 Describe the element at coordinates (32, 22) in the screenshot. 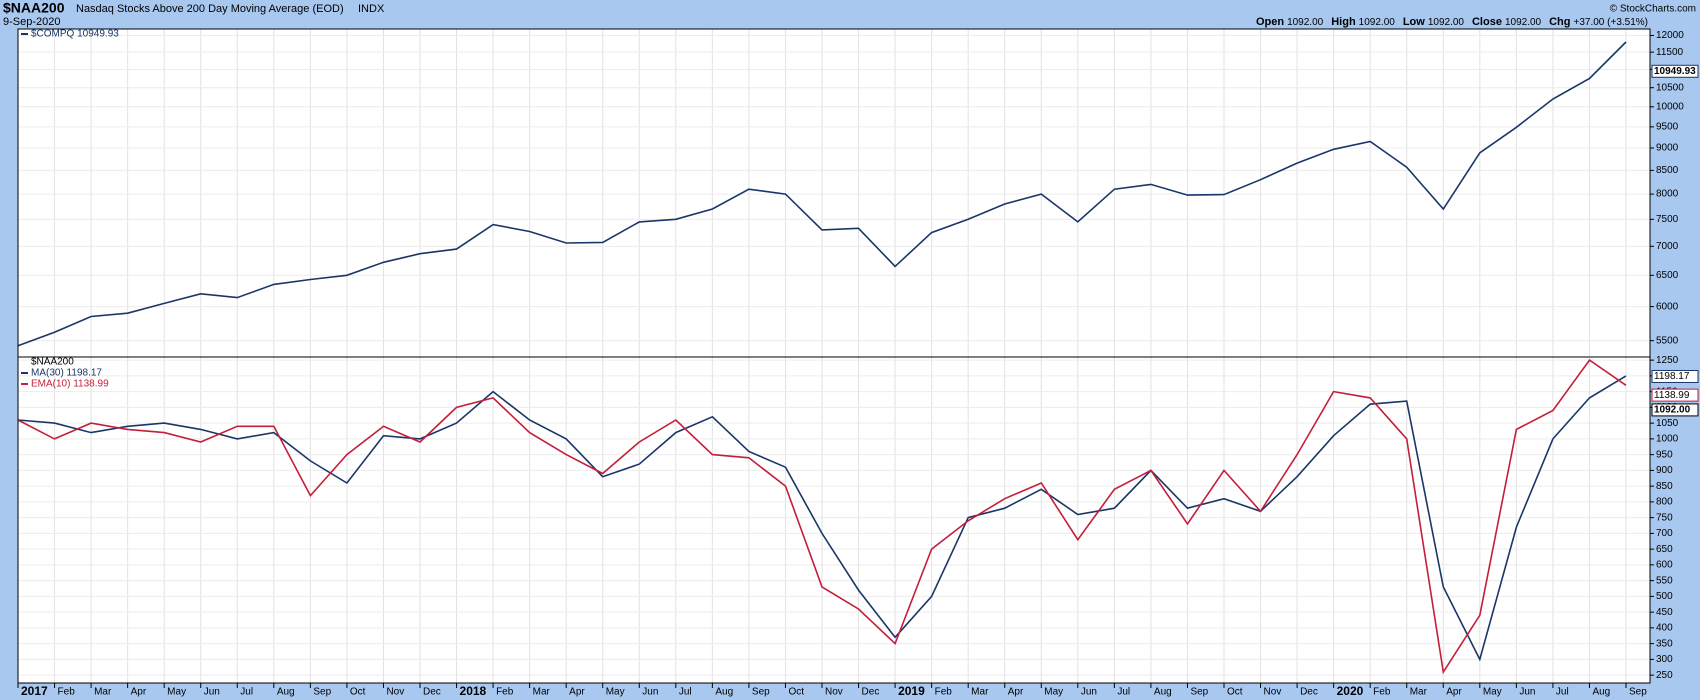

I see `date: 9-Sep-2020` at that location.